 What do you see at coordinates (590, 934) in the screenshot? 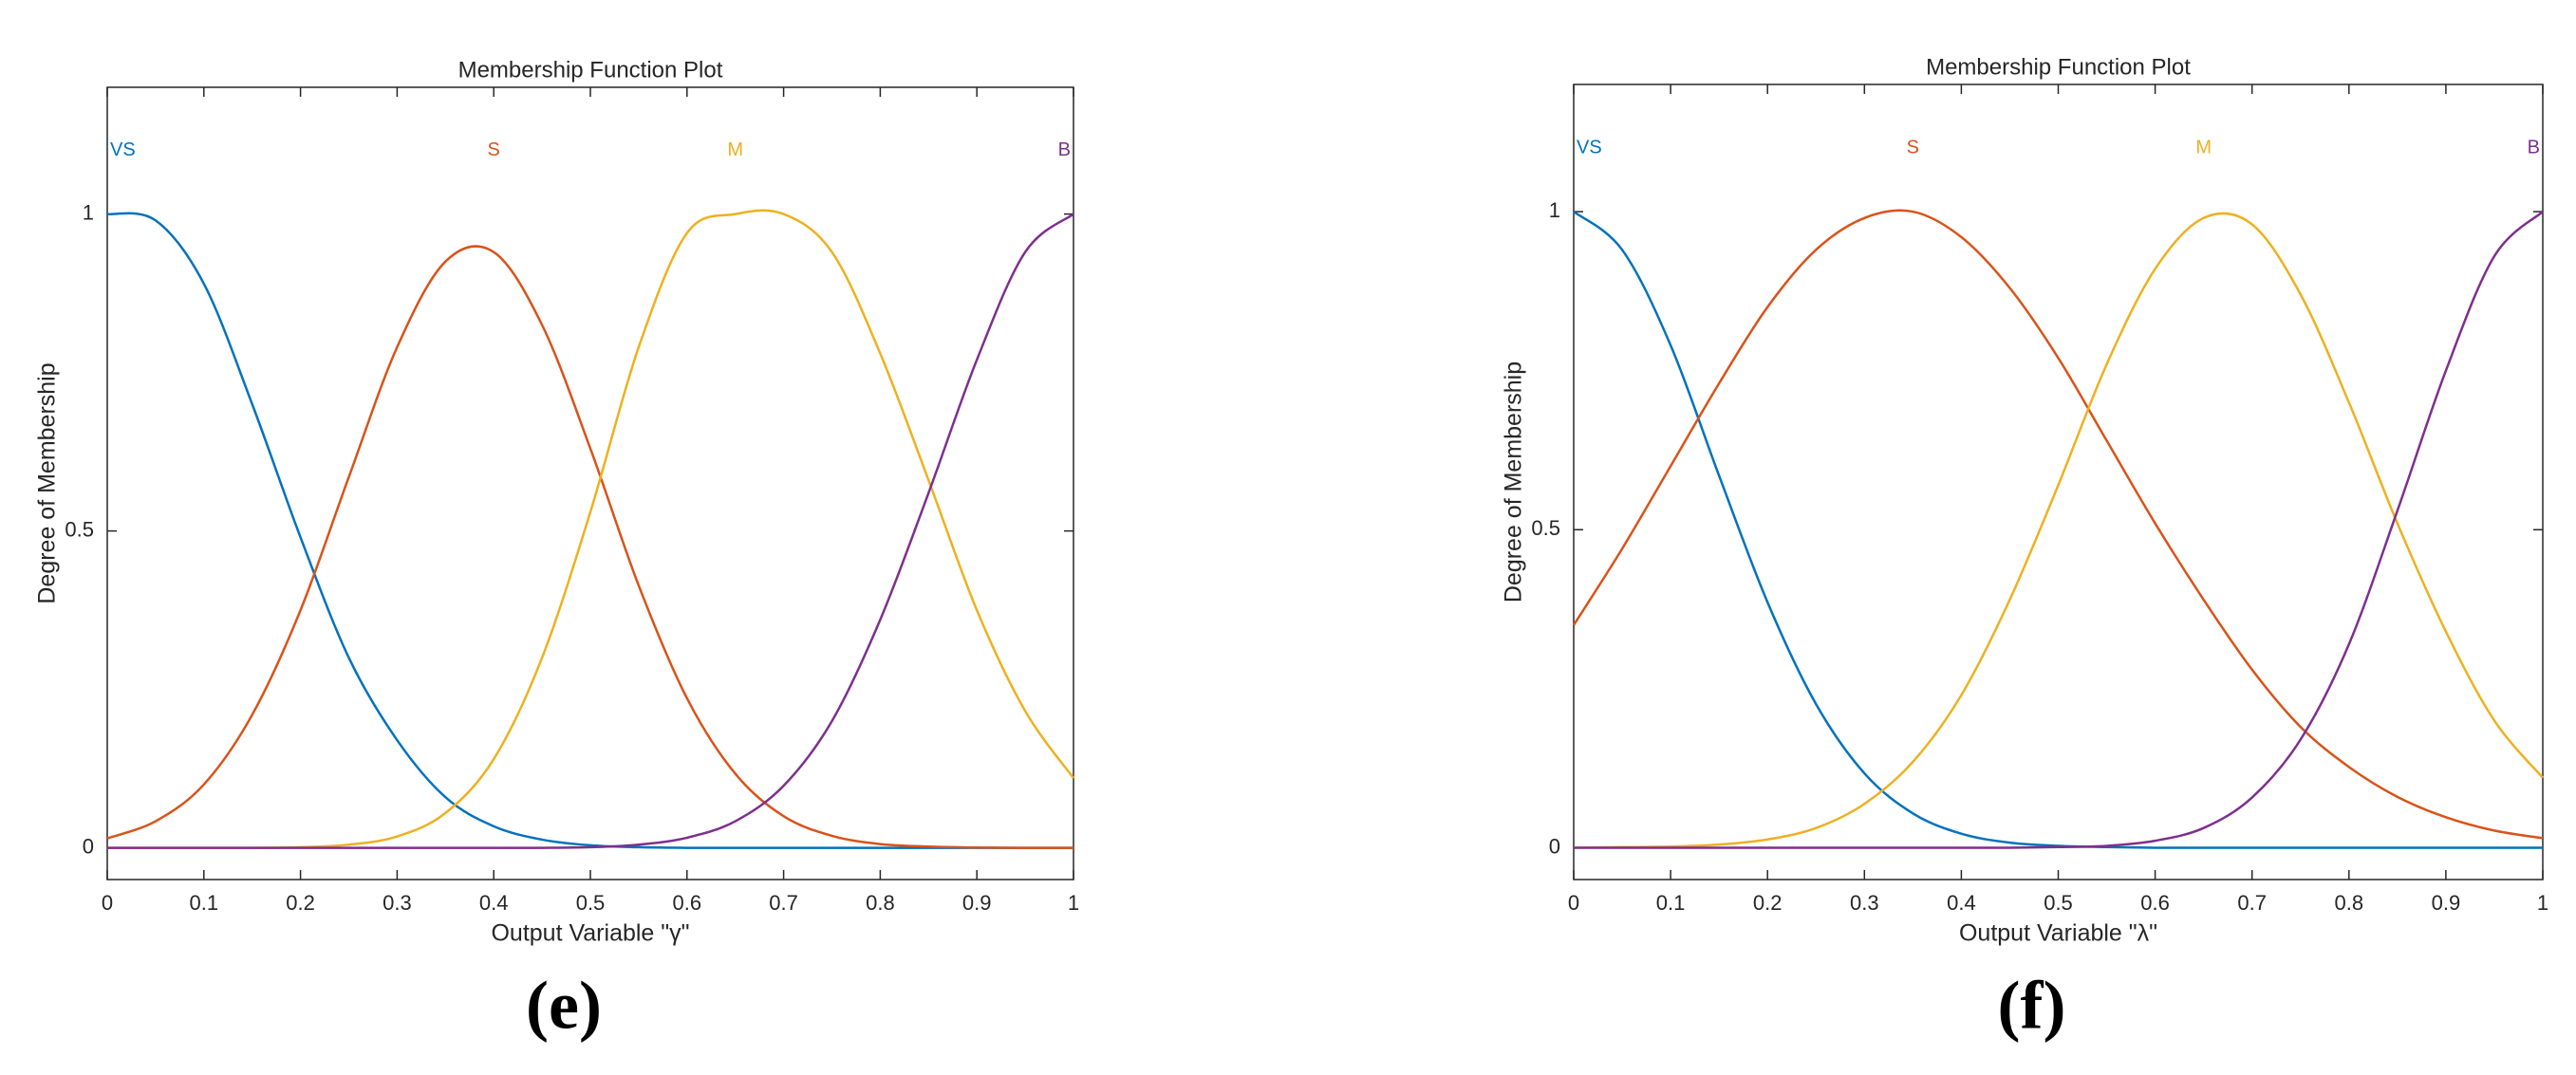
I see `x-axis-label: Output Variable "γ"` at bounding box center [590, 934].